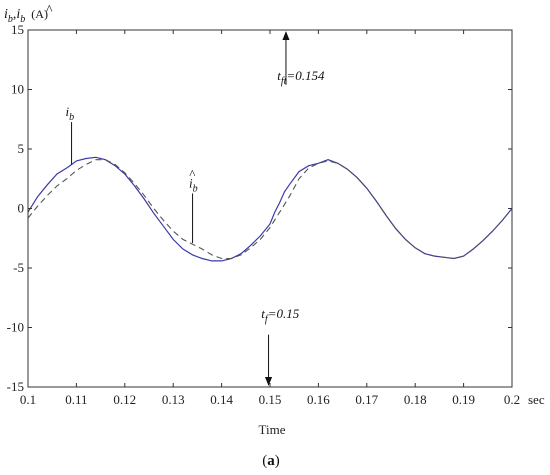 This screenshot has width=550, height=475. I want to click on x-tick-label: 0.11, so click(76, 399).